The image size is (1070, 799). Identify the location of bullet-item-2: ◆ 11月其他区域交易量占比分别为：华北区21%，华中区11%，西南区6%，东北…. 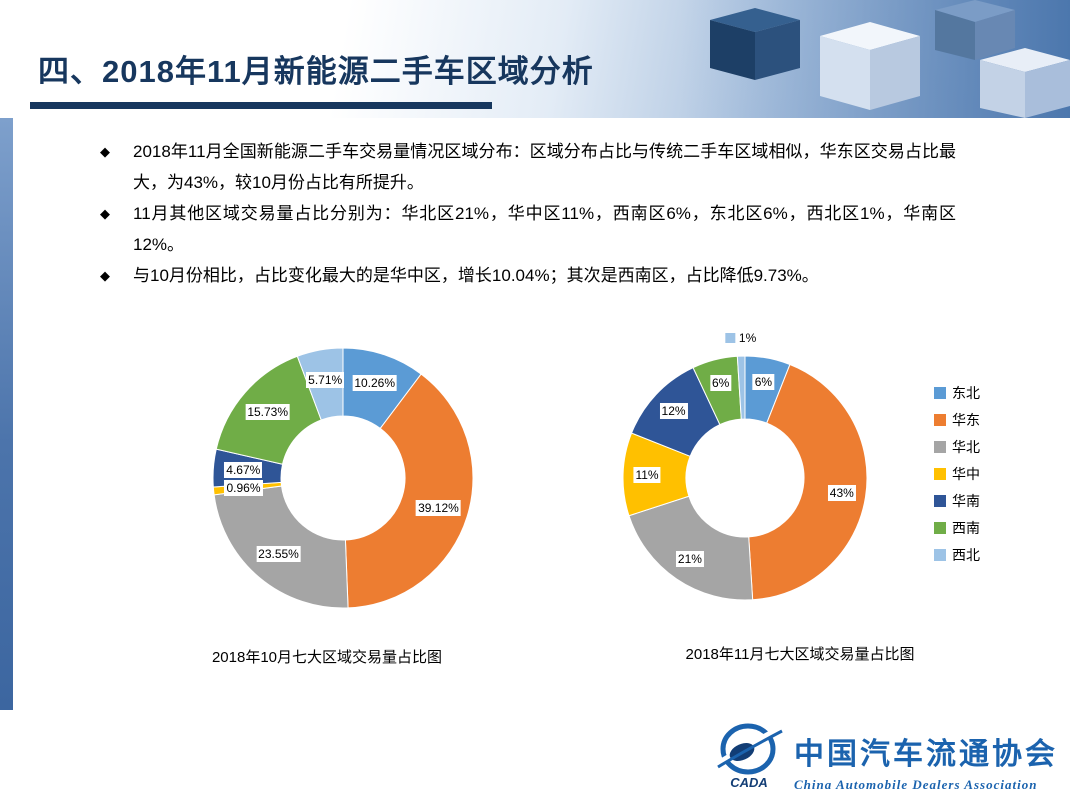
(528, 229).